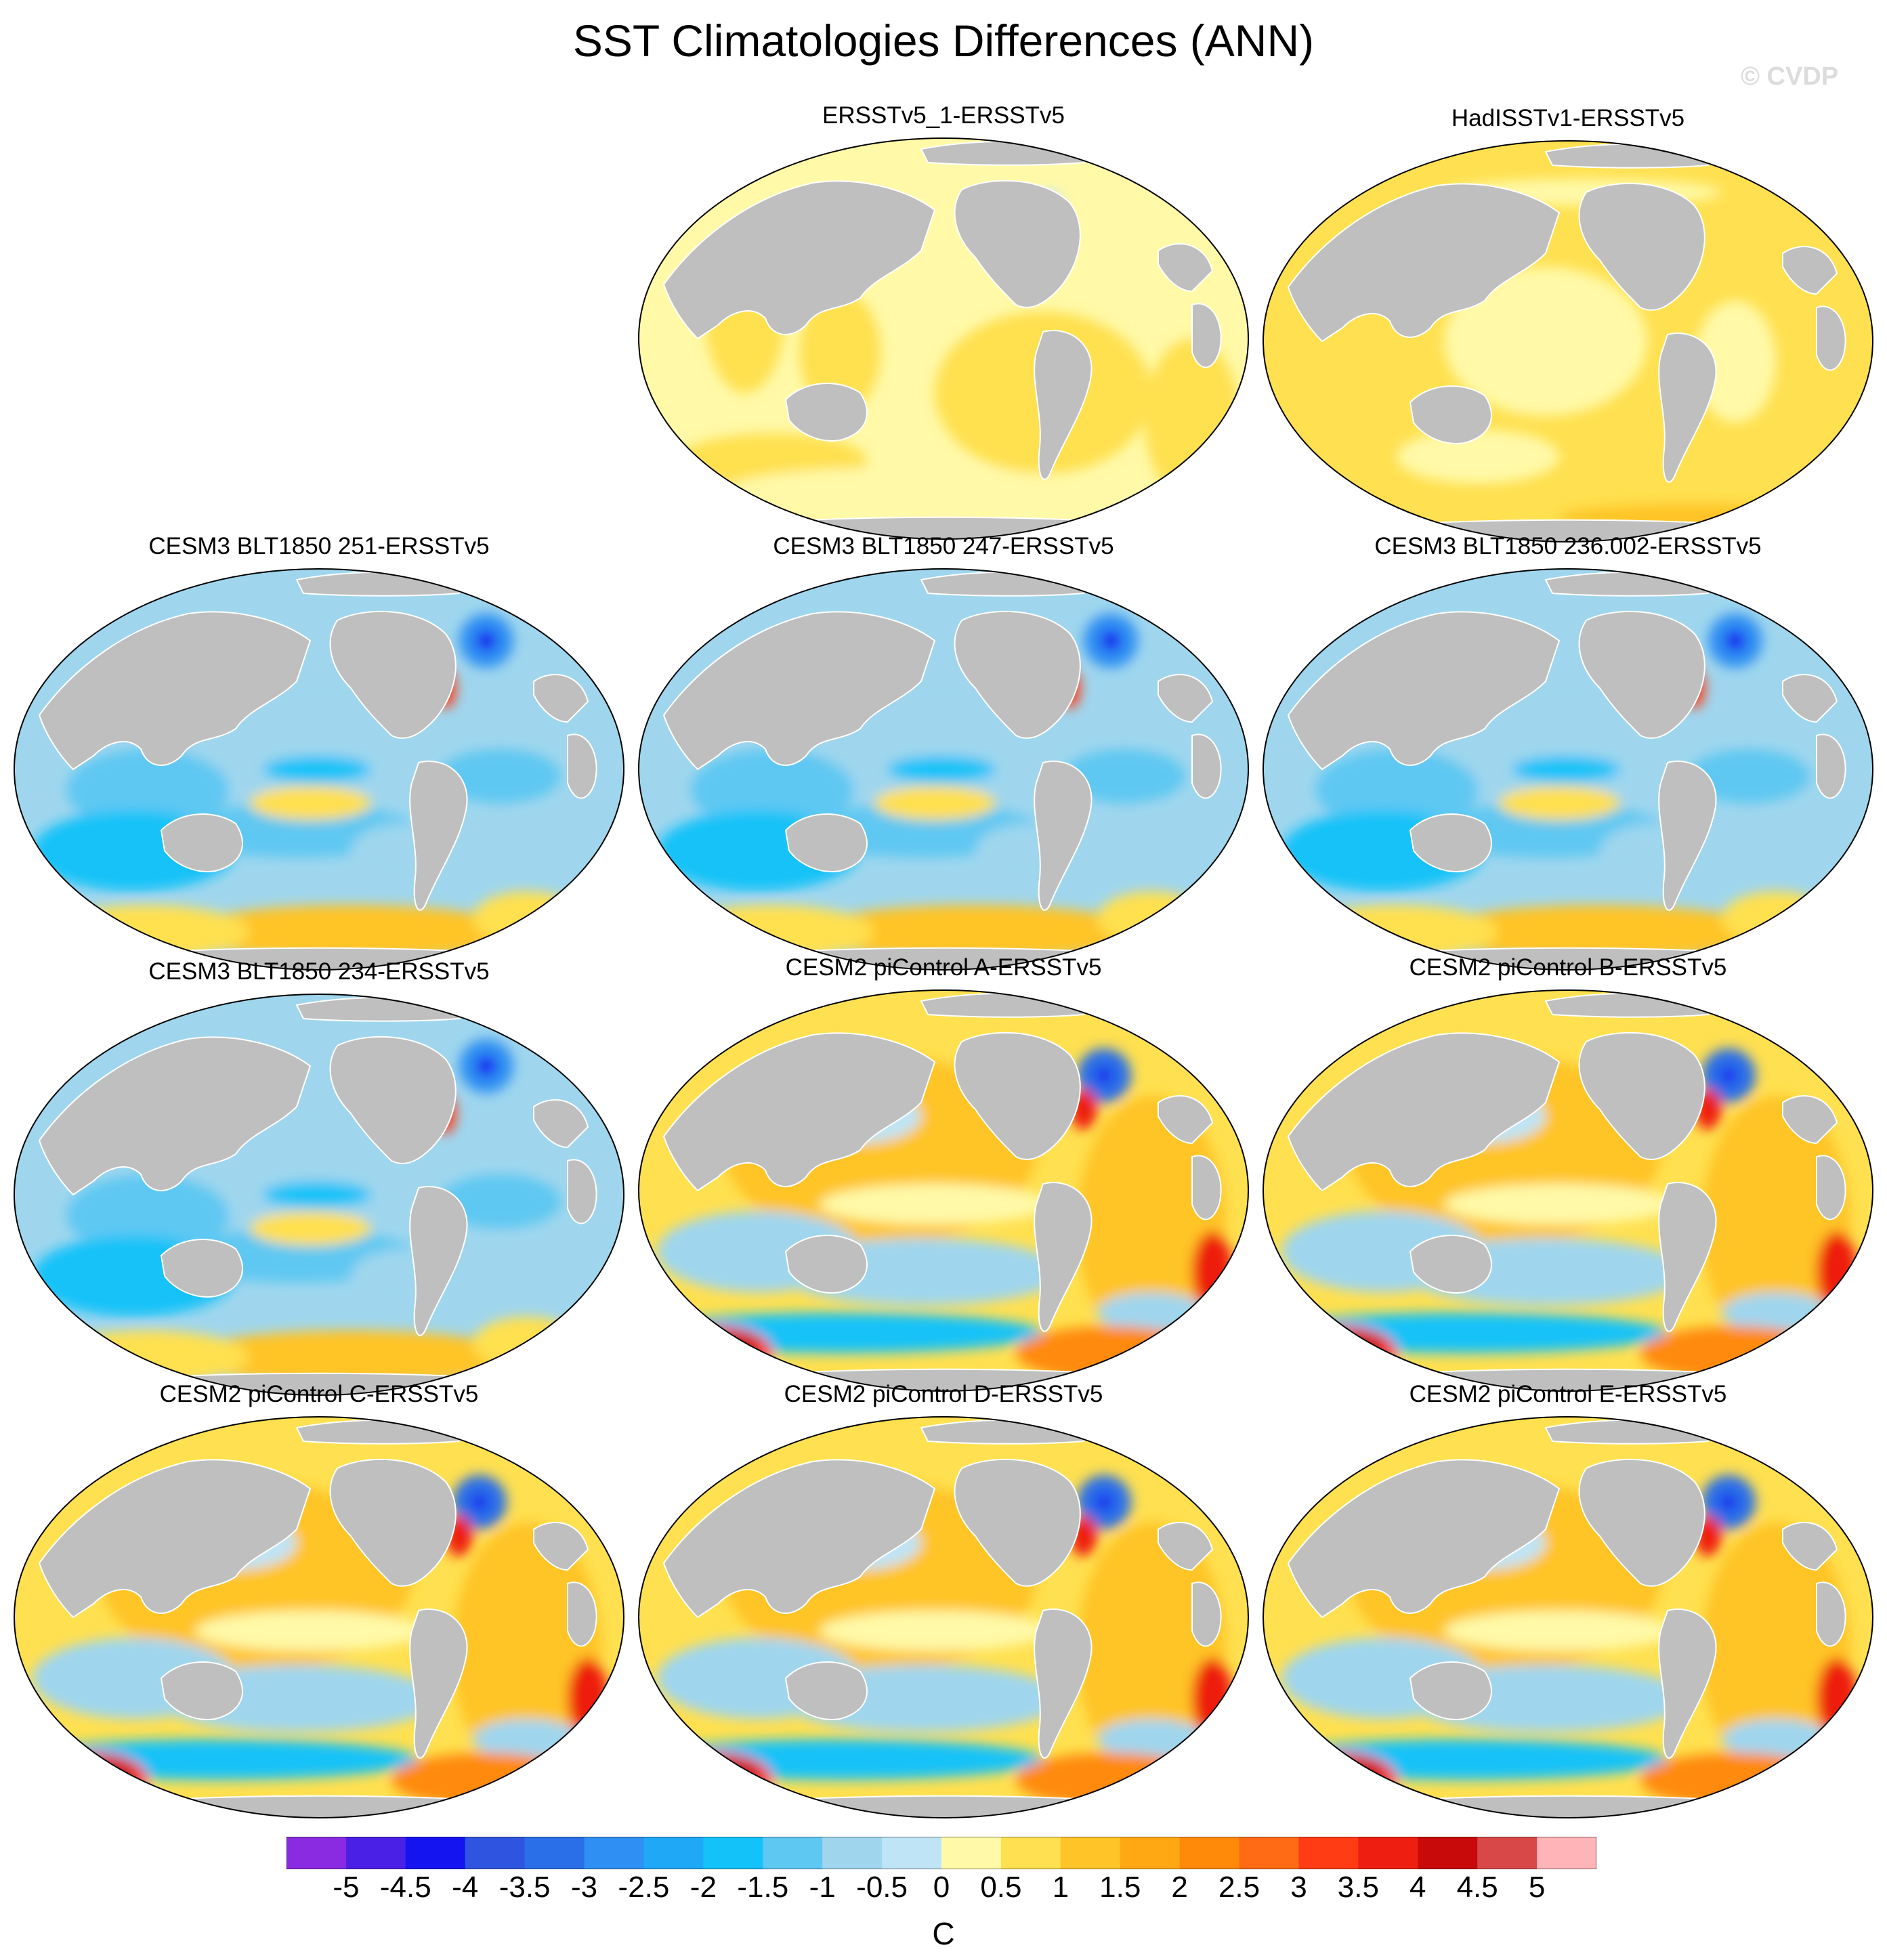  I want to click on panel-title: CESM2 piControl D-ERSSTv5, so click(944, 1394).